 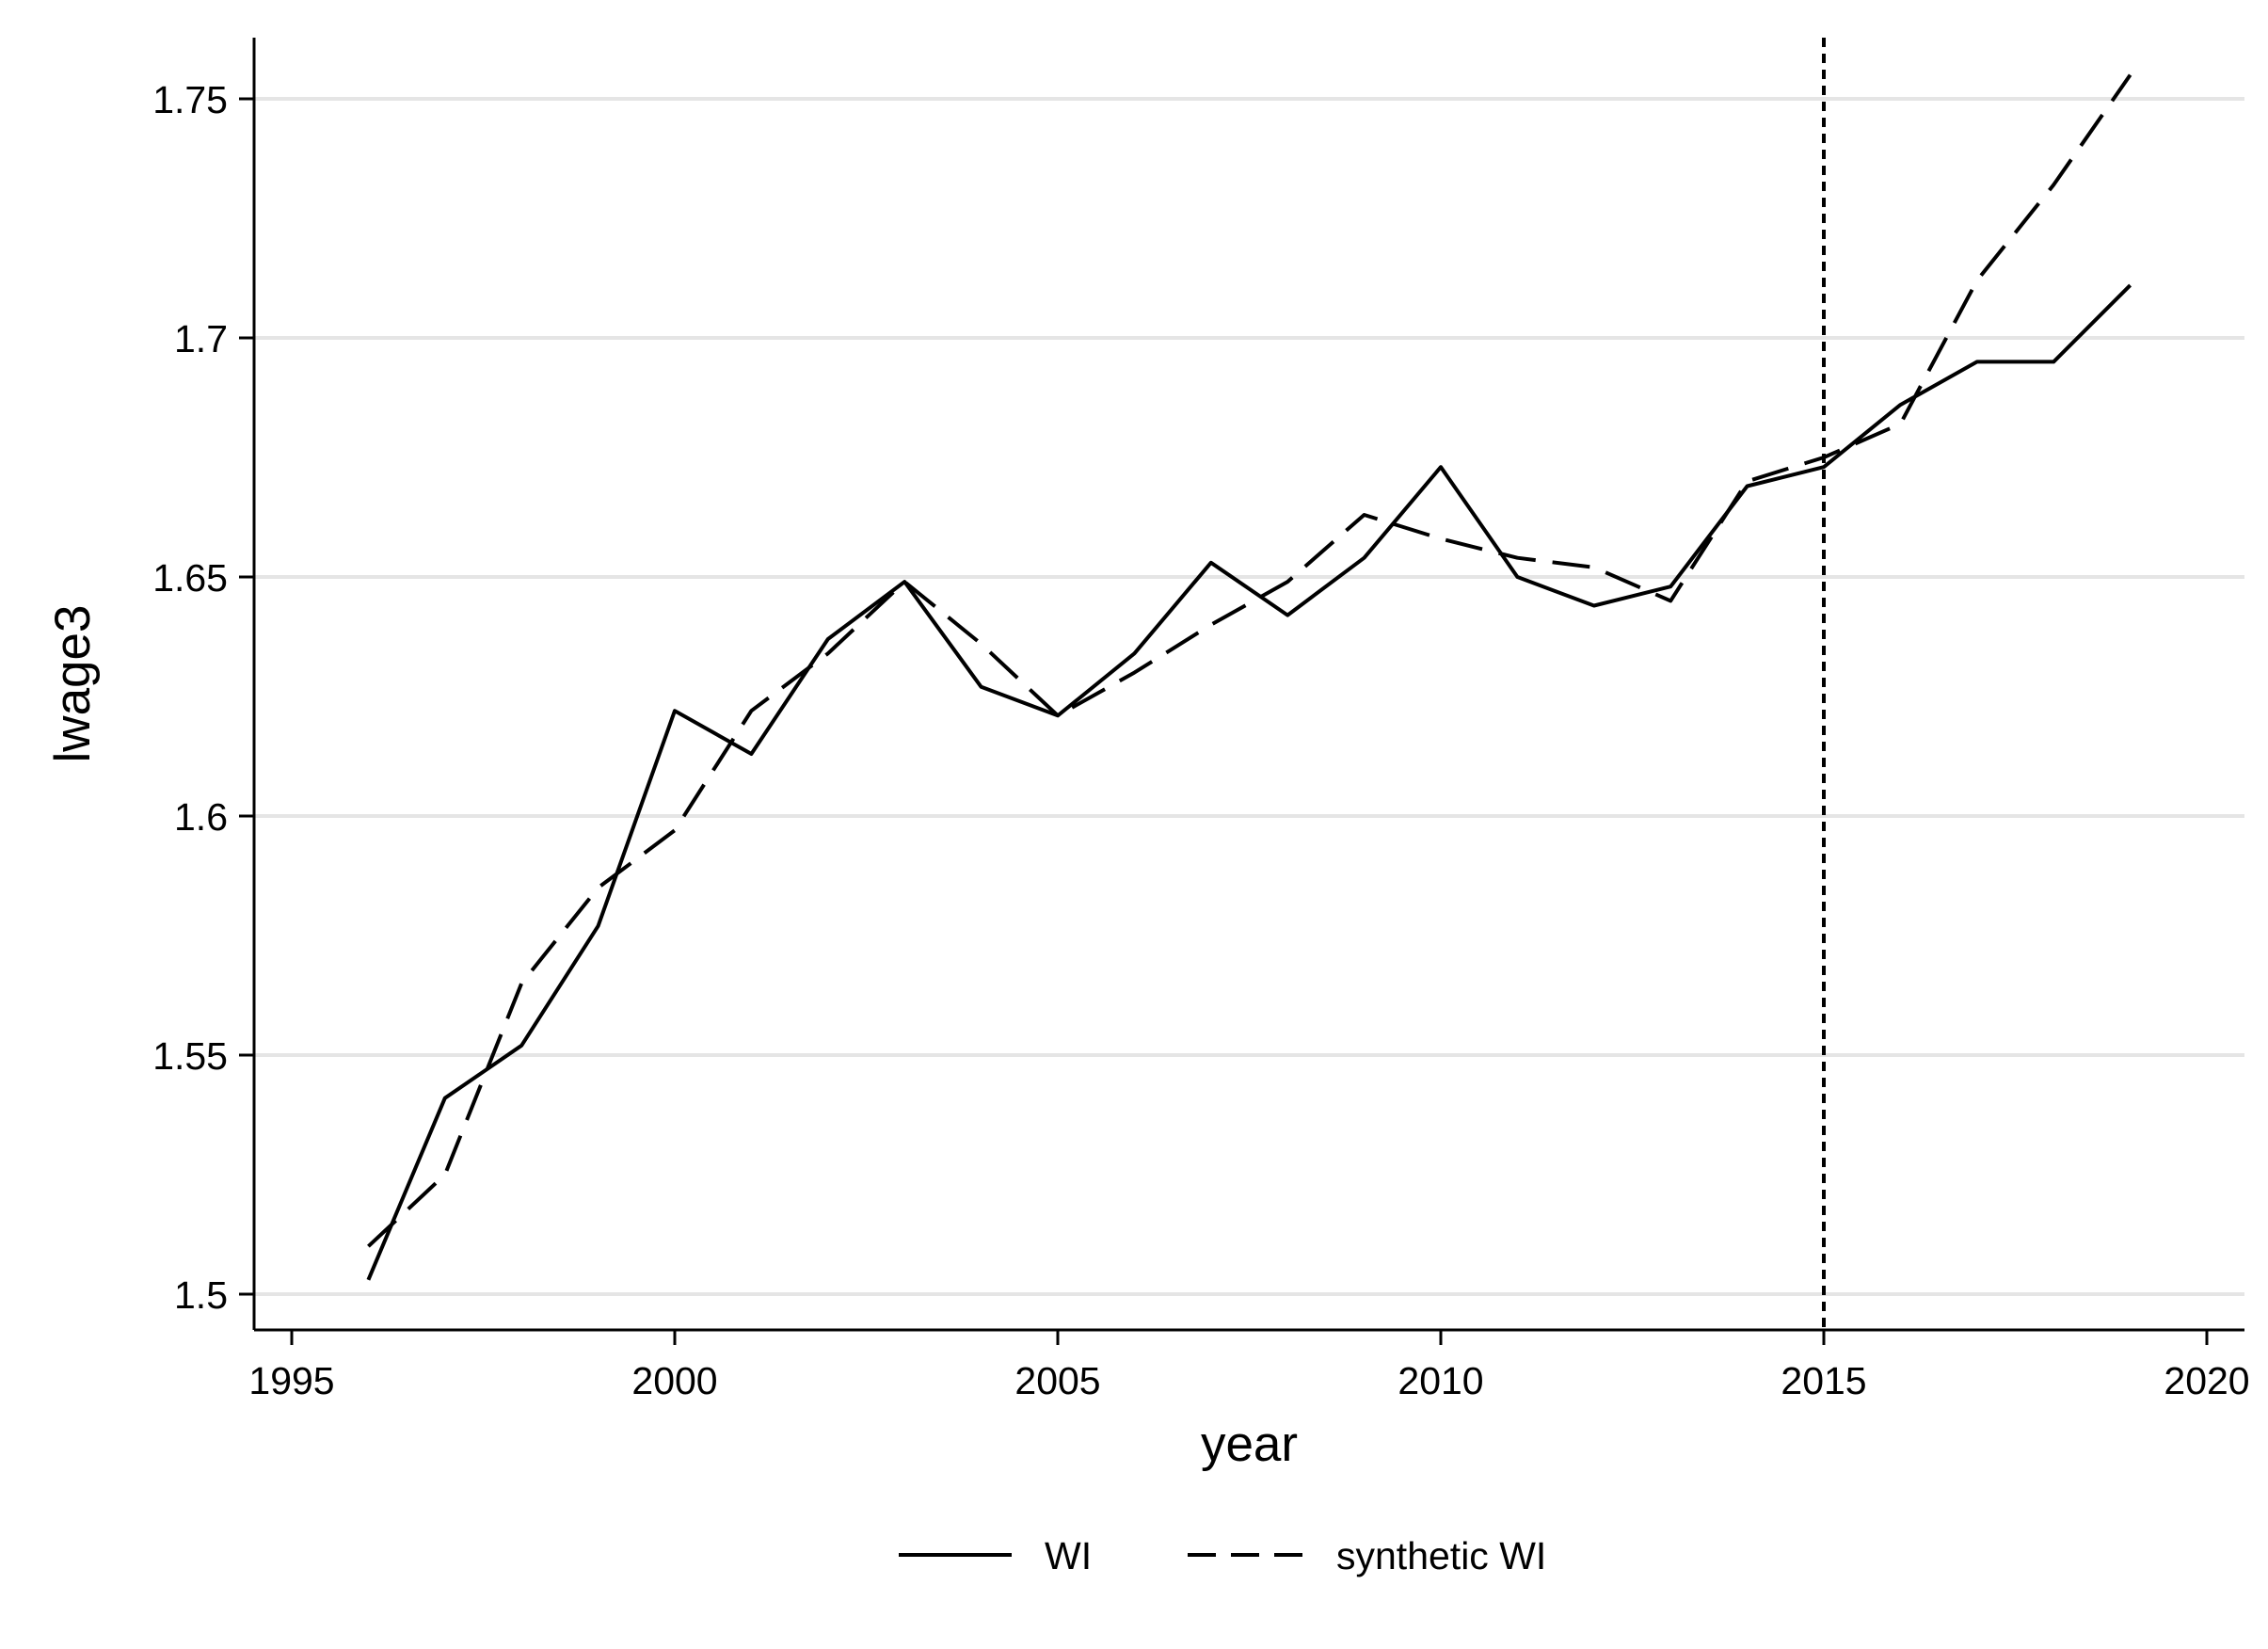 I want to click on y-tick-label-4: 1.7, so click(x=201, y=338).